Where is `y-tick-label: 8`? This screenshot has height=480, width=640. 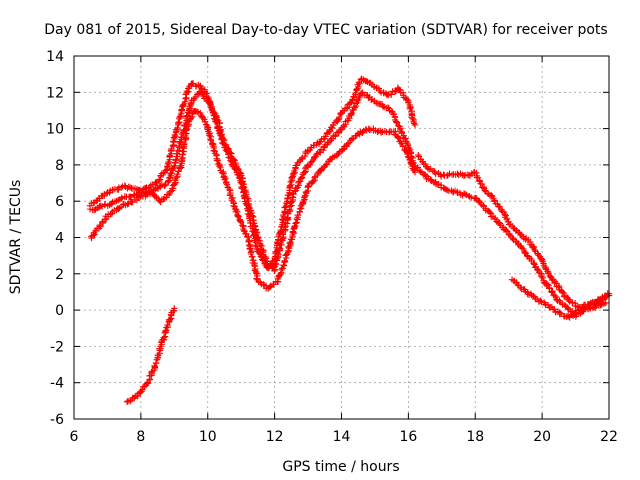 y-tick-label: 8 is located at coordinates (59, 166).